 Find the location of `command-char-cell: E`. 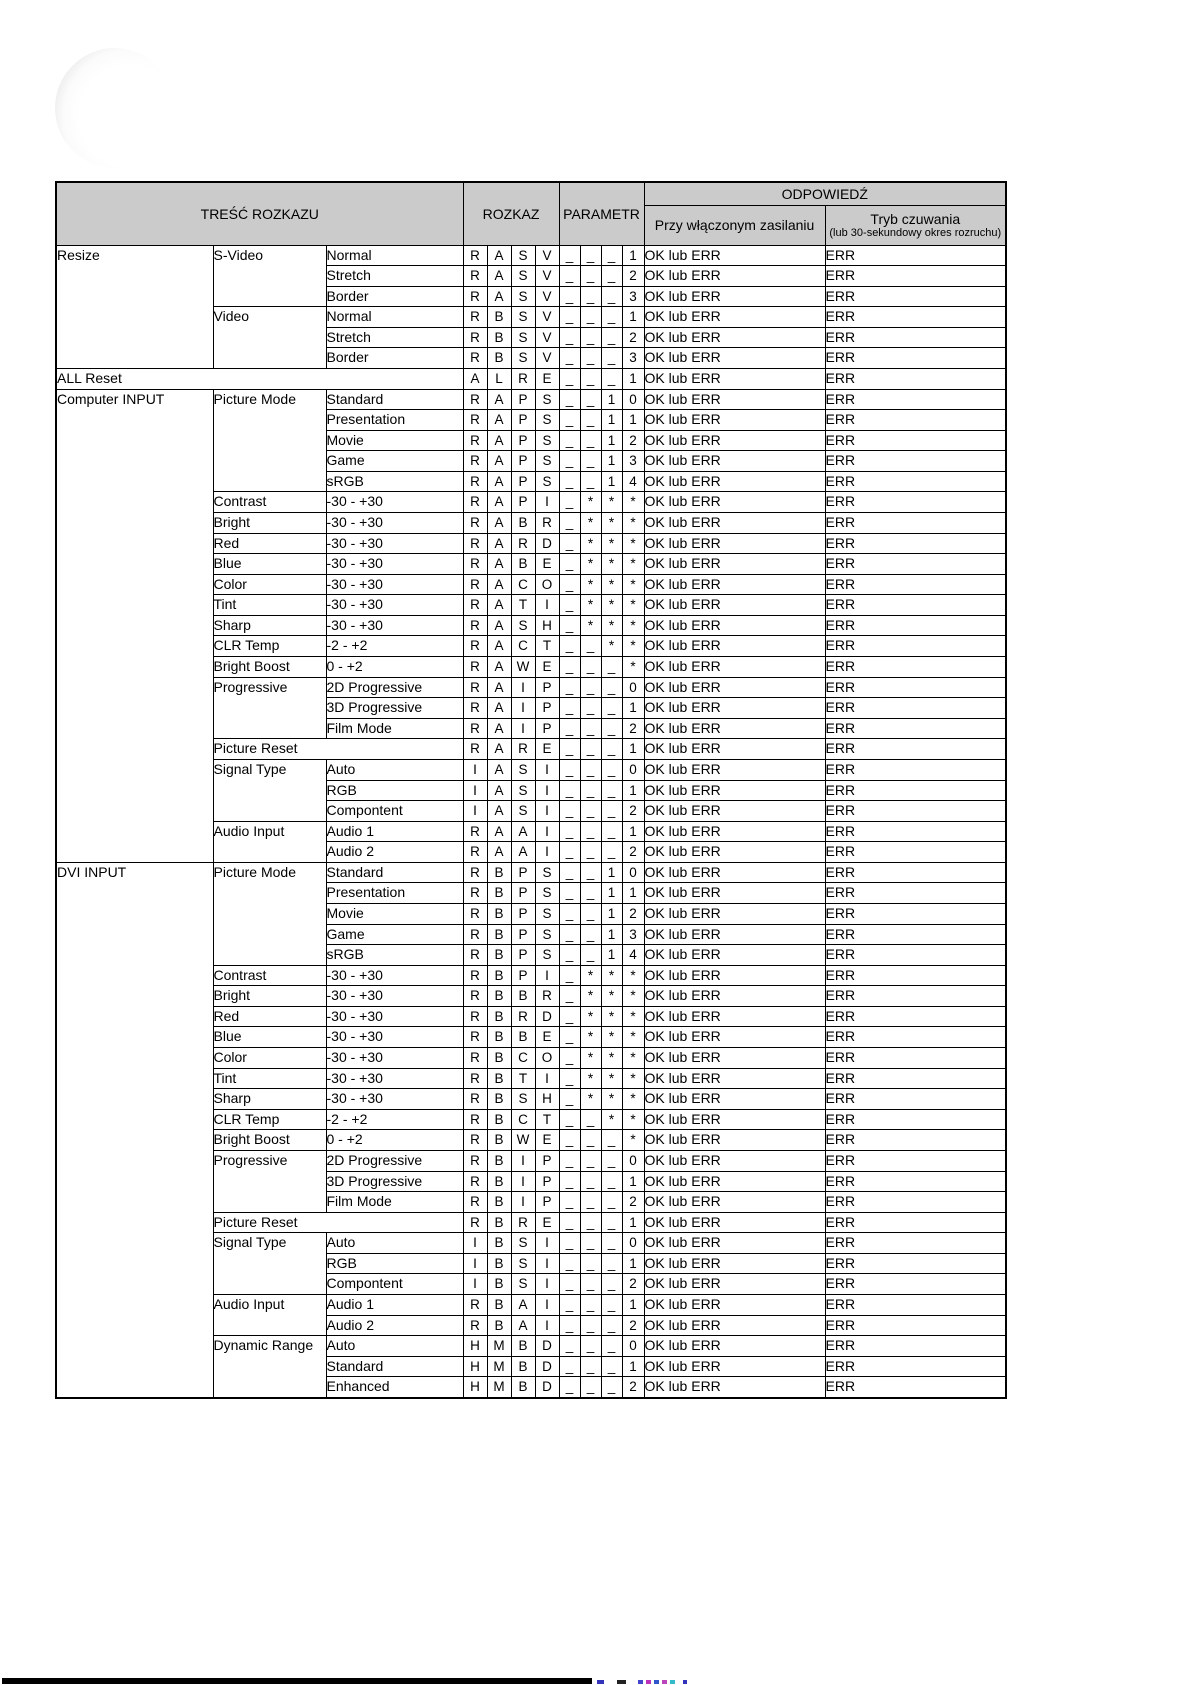

command-char-cell: E is located at coordinates (547, 378).